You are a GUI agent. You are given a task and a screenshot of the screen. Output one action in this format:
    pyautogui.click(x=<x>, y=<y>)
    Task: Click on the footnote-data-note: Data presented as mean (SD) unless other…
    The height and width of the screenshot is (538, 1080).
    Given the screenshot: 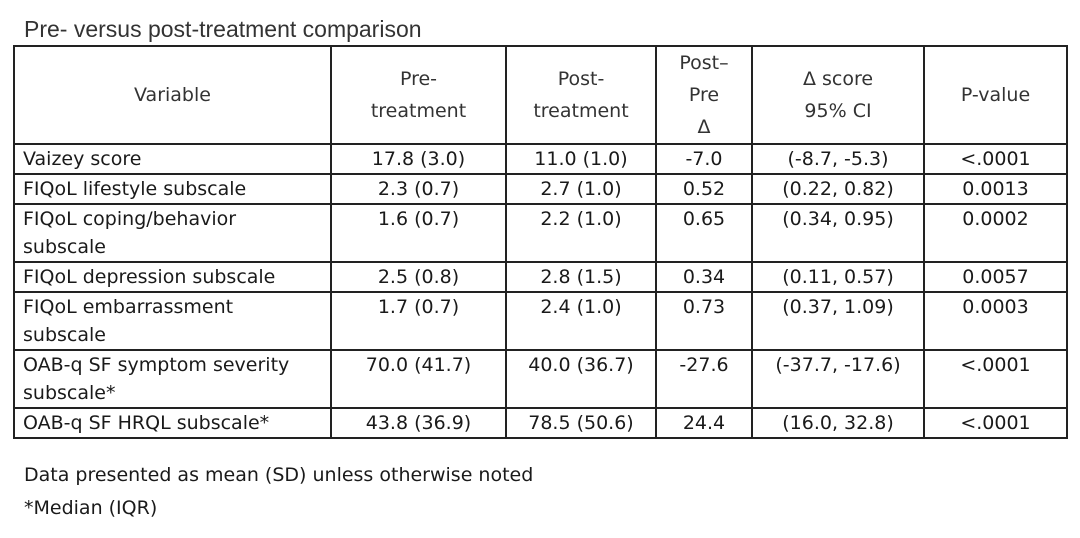 What is the action you would take?
    pyautogui.click(x=279, y=475)
    